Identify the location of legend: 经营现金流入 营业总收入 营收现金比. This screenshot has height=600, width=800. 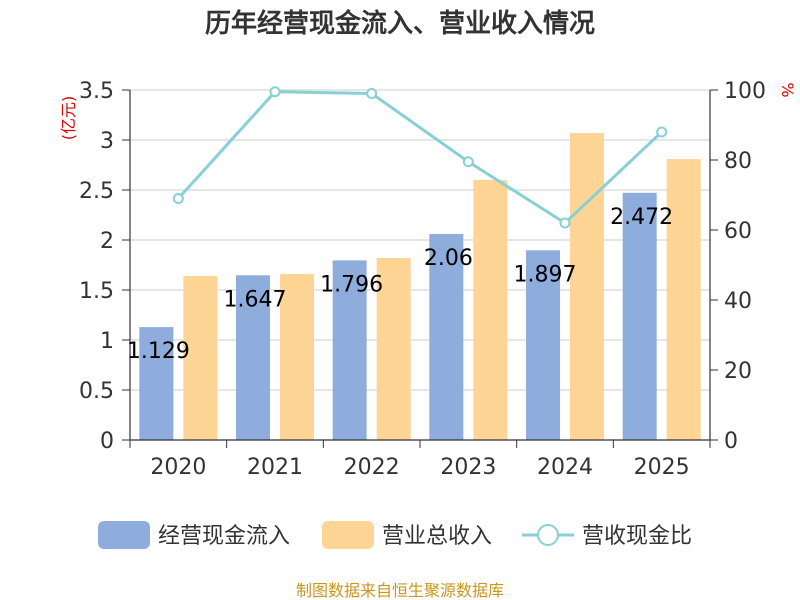
(395, 535).